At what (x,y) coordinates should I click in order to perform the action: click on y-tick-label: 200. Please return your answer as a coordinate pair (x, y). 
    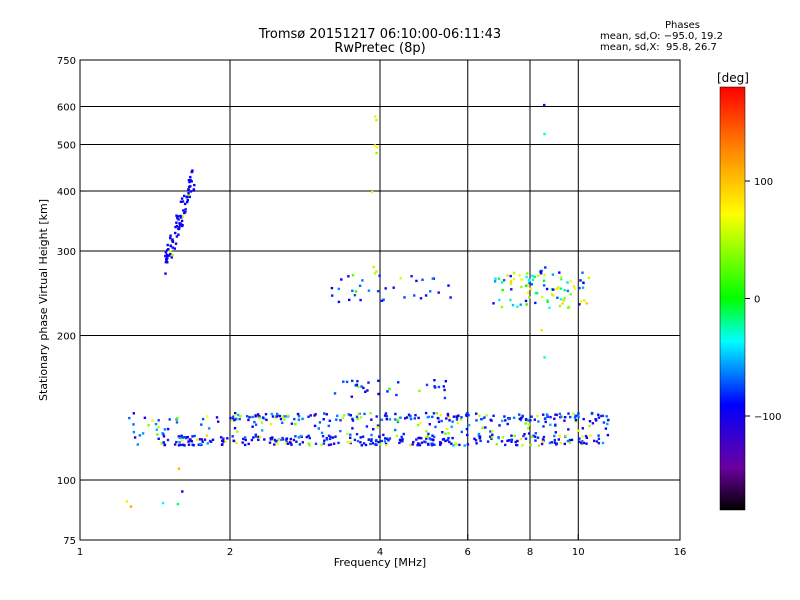
    Looking at the image, I should click on (66, 337).